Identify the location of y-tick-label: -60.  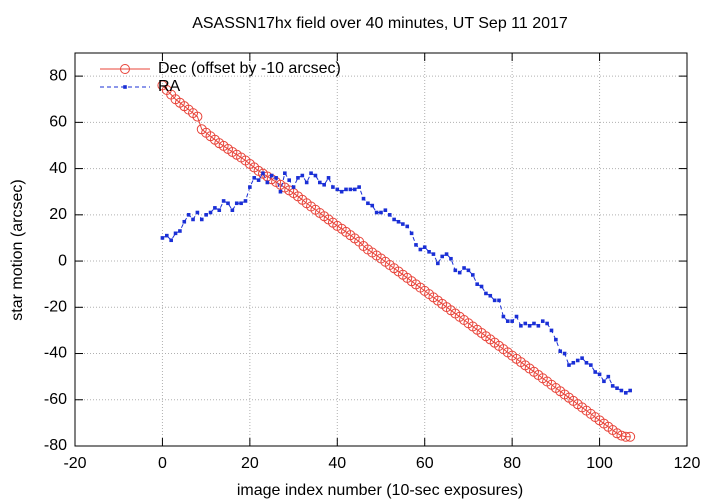
(55, 399).